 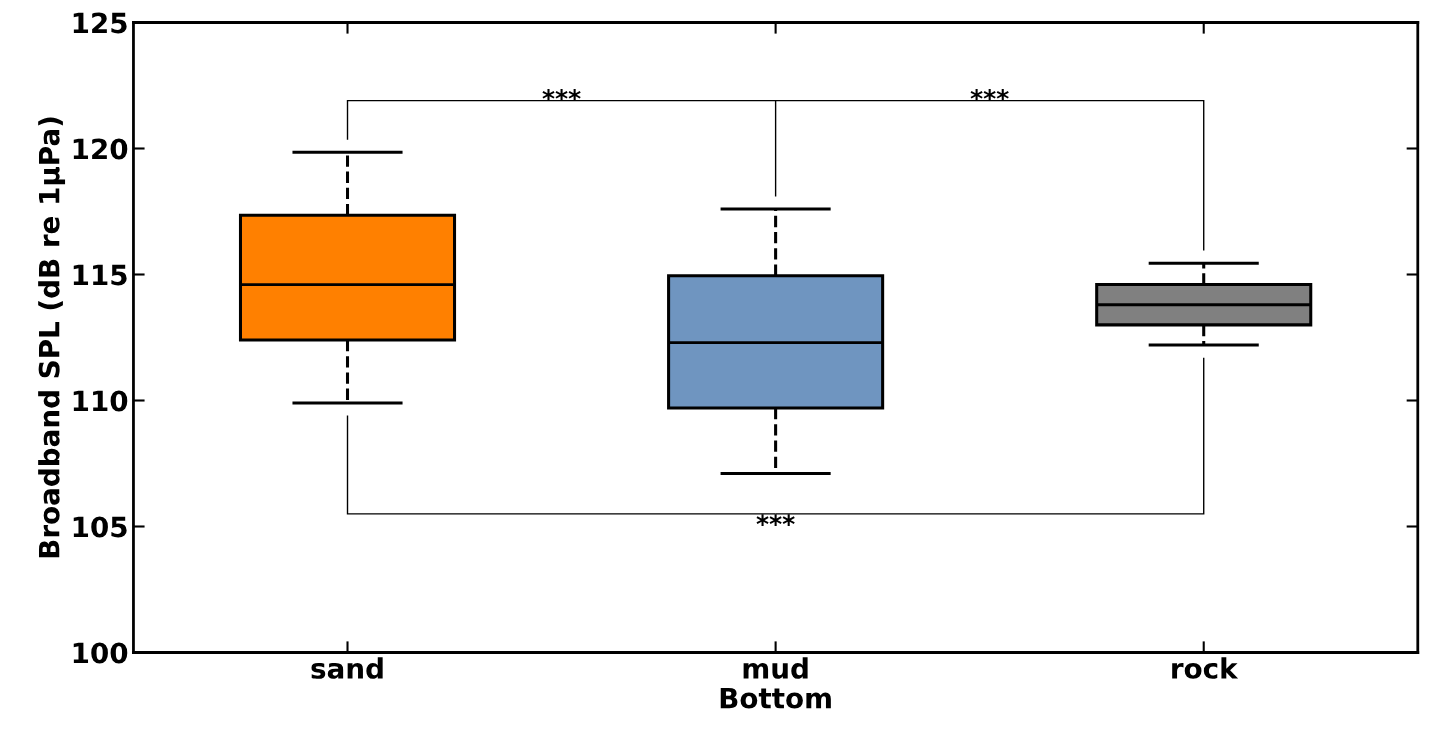 I want to click on x-tick-label: sand, so click(x=347, y=668).